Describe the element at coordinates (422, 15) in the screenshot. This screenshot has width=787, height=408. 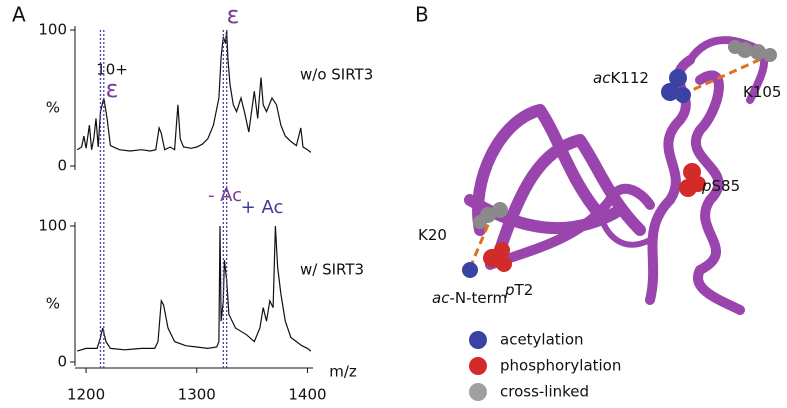
I see `panel-label: B` at that location.